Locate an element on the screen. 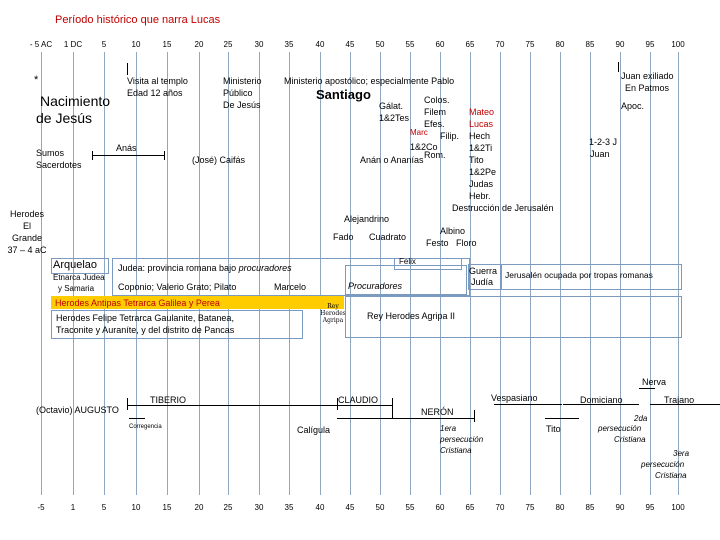 The height and width of the screenshot is (540, 720). book-hechos: Hech is located at coordinates (480, 136).